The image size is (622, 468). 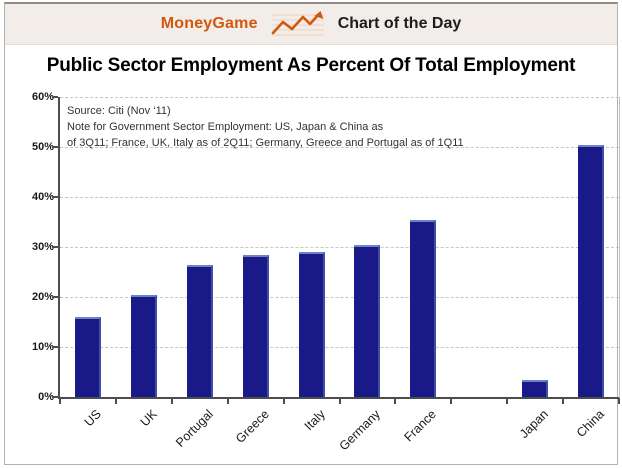 I want to click on x-axis-label-us: US, so click(x=92, y=418).